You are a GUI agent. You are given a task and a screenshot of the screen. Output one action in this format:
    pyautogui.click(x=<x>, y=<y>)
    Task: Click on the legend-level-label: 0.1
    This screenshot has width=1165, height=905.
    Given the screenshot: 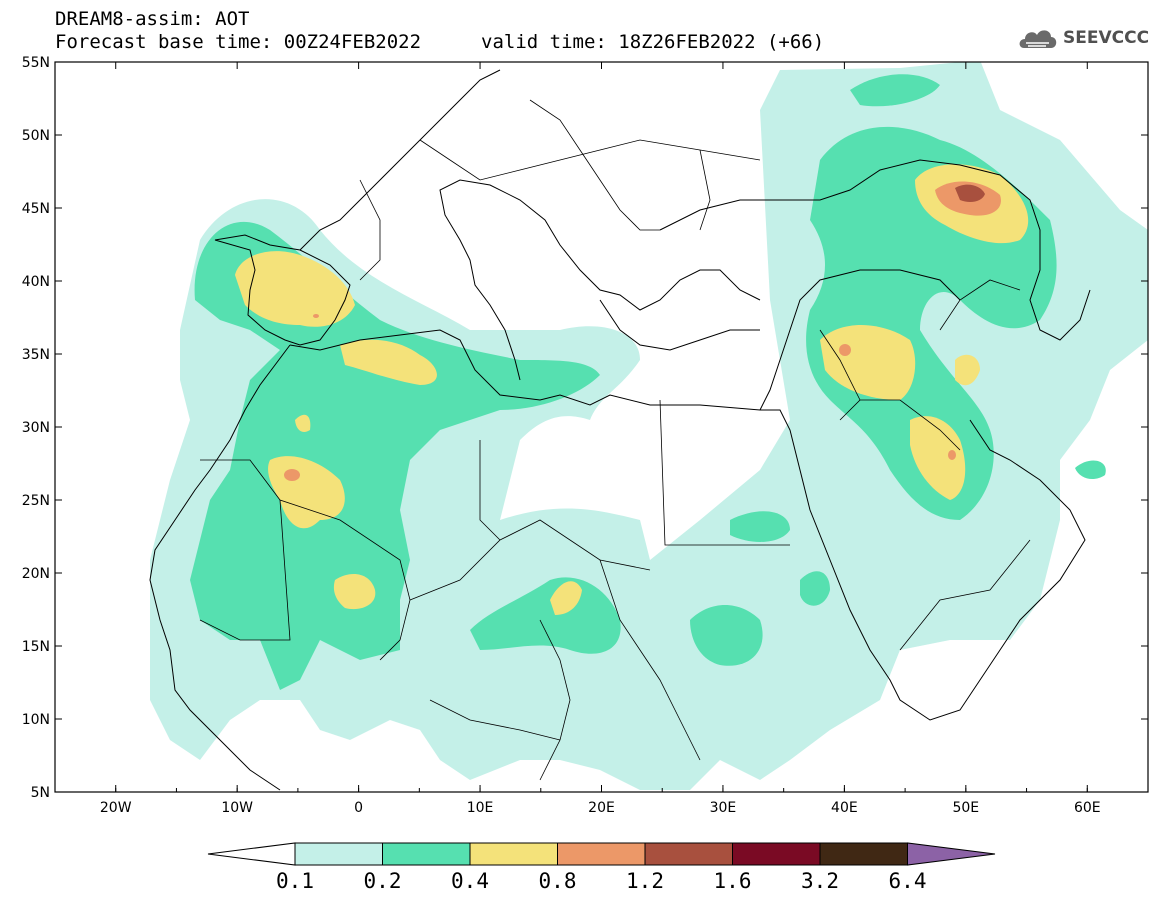 What is the action you would take?
    pyautogui.click(x=295, y=881)
    